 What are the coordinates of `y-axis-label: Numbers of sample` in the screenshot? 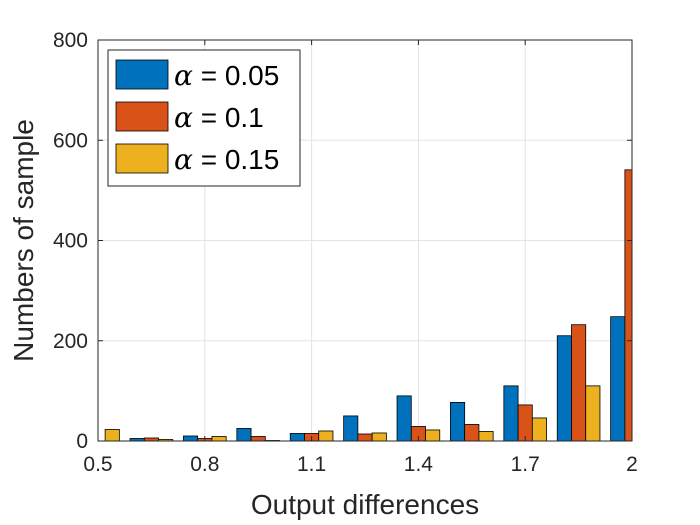 It's located at (23, 240).